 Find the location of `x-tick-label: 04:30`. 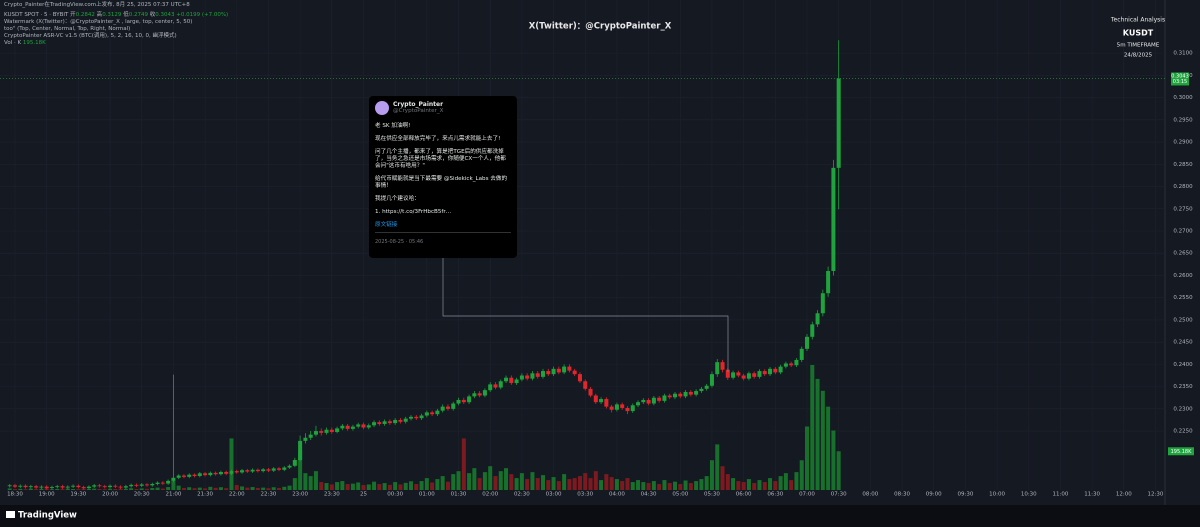

x-tick-label: 04:30 is located at coordinates (649, 495).